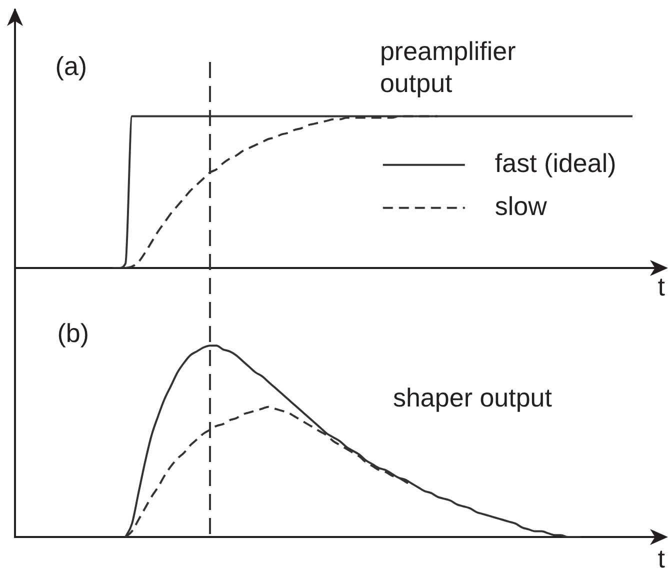  Describe the element at coordinates (73, 333) in the screenshot. I see `chart-title: (b)` at that location.